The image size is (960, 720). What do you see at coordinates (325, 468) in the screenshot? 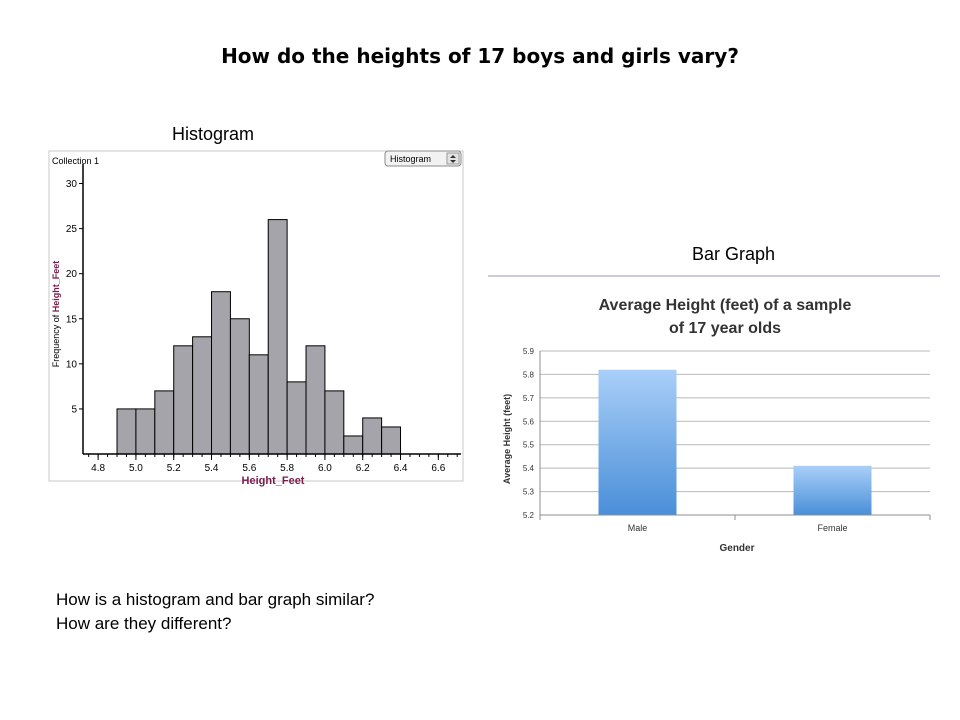
I see `histogram-x-tick-label: 6.0` at bounding box center [325, 468].